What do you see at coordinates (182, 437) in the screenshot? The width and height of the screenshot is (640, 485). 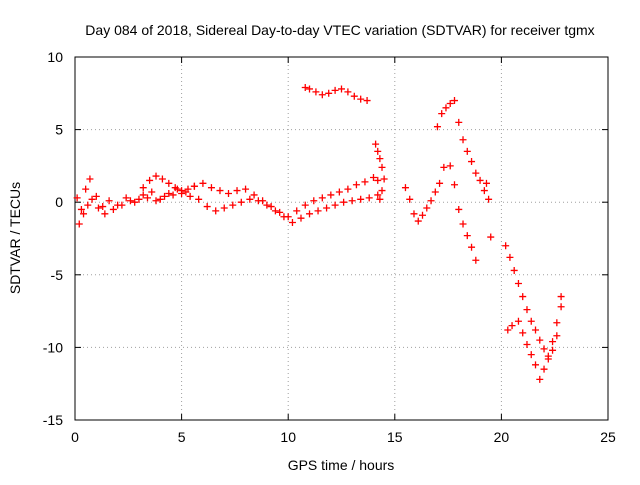 I see `x-tick-label: 5` at bounding box center [182, 437].